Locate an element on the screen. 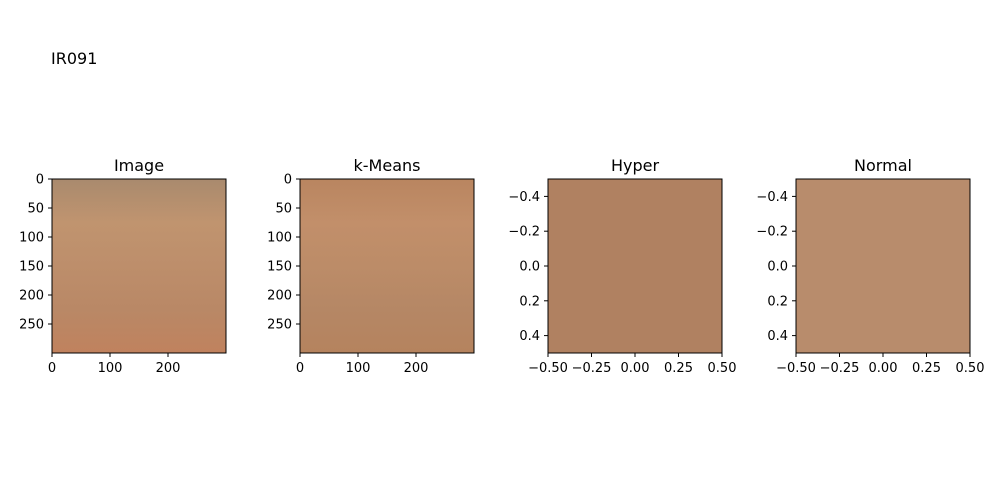 This screenshot has width=1000, height=500. panel-title: Normal is located at coordinates (883, 165).